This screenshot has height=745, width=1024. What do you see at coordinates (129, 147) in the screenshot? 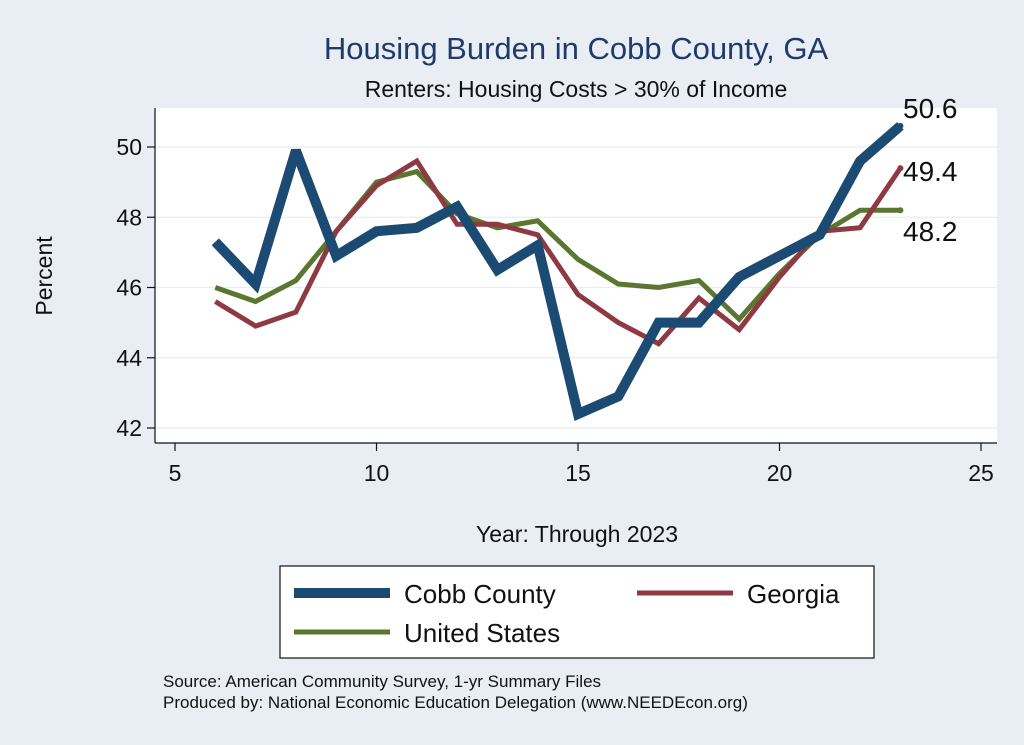
I see `y-tick-label: 50` at bounding box center [129, 147].